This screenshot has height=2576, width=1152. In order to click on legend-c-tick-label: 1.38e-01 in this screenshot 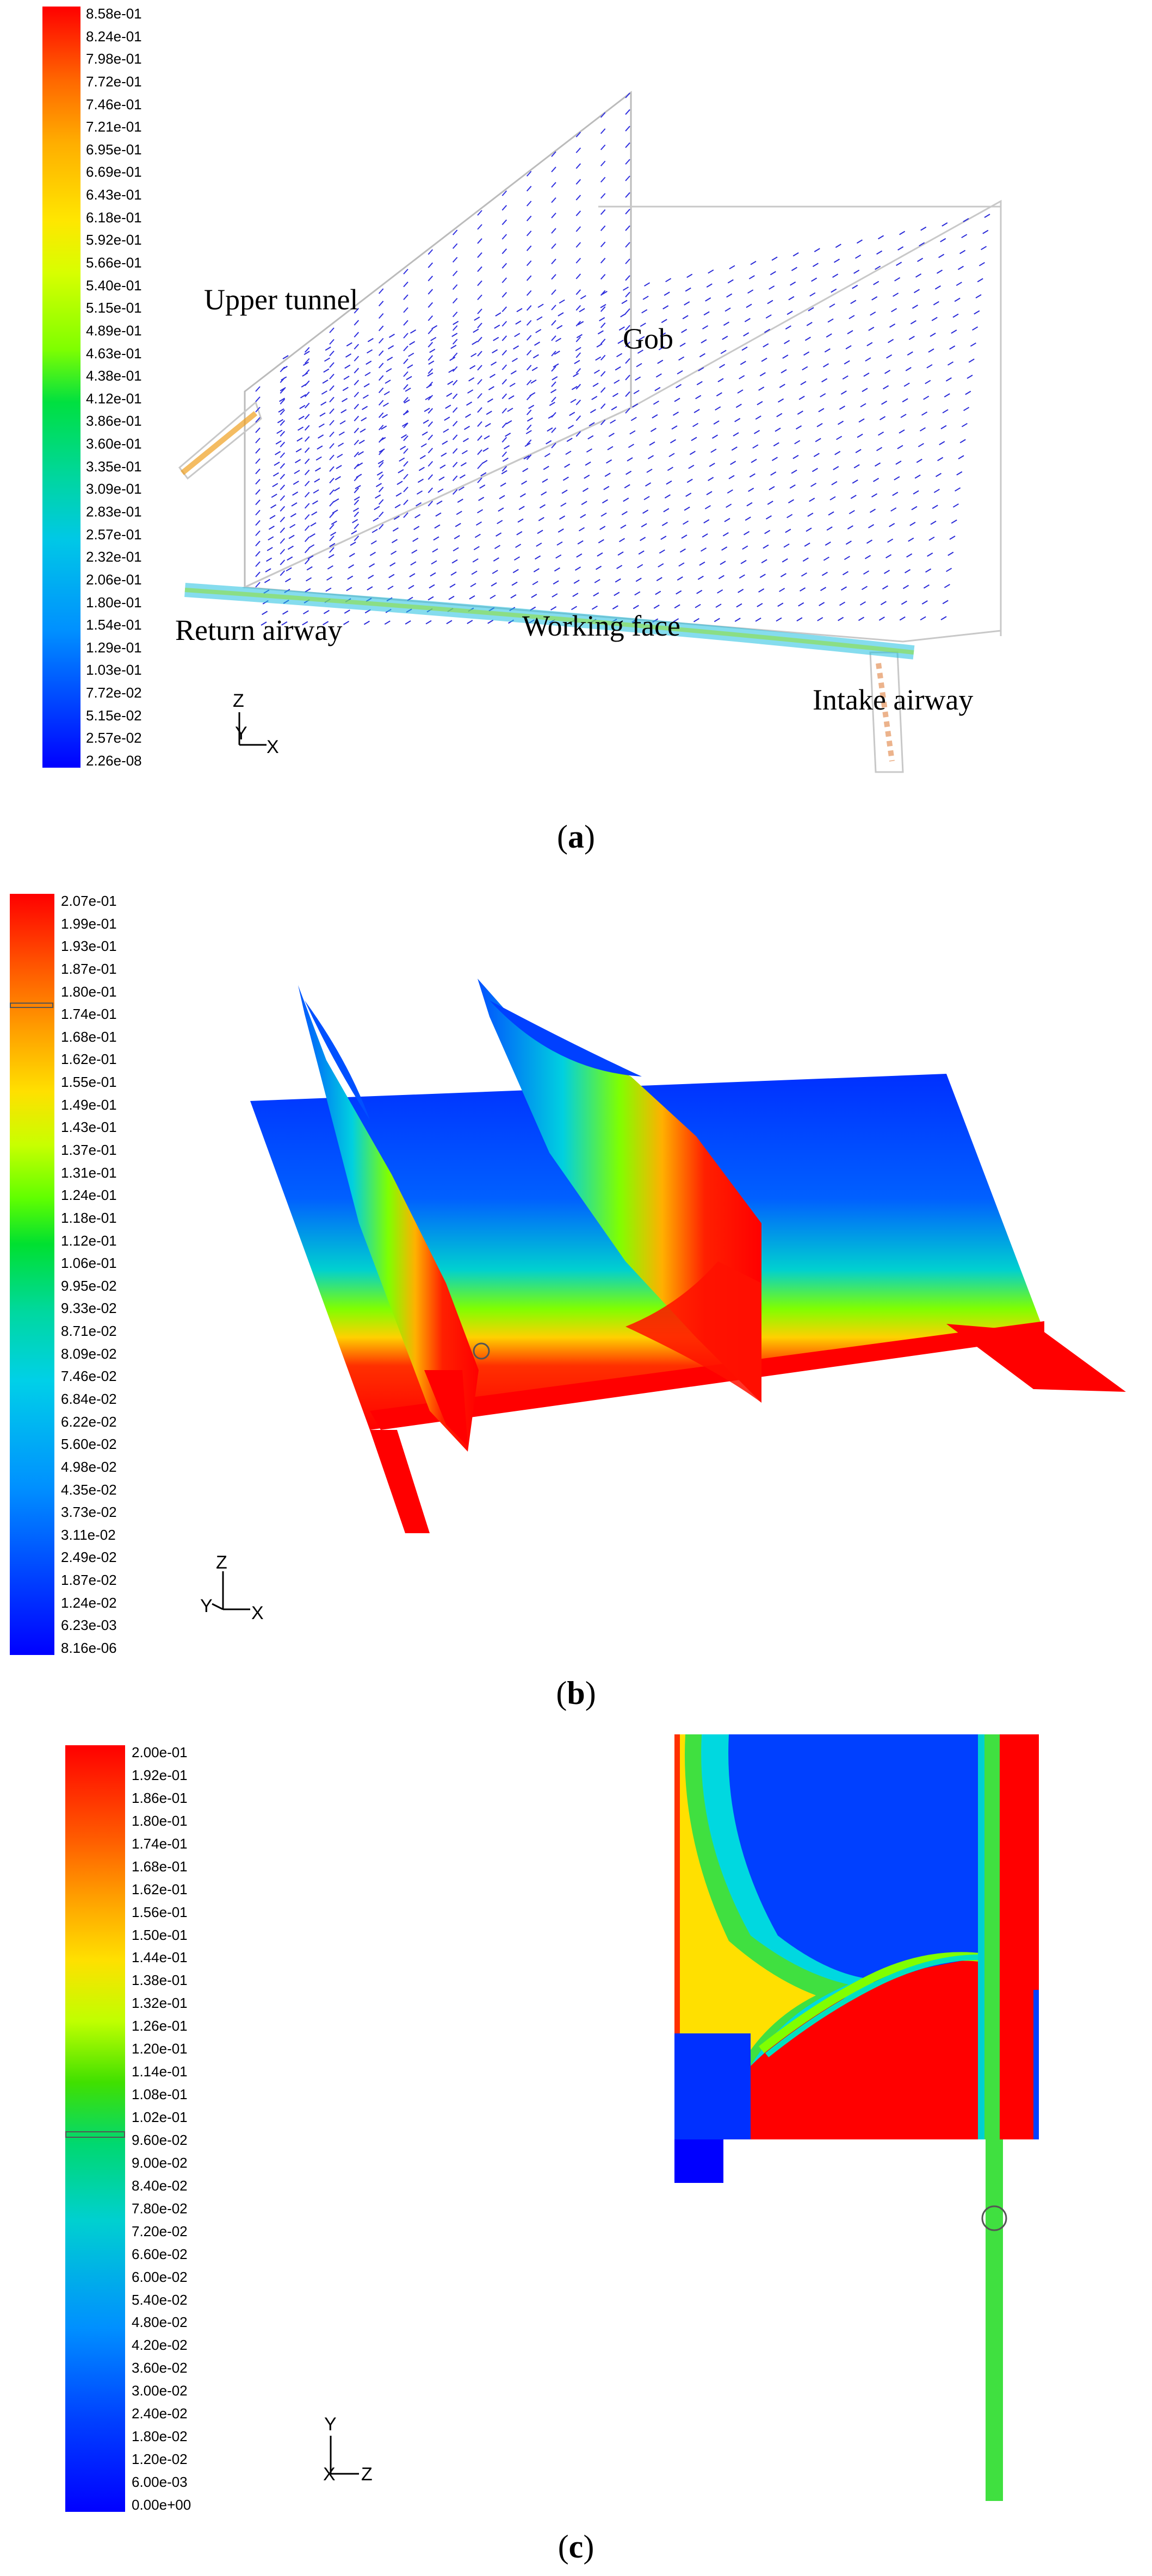, I will do `click(160, 1980)`.